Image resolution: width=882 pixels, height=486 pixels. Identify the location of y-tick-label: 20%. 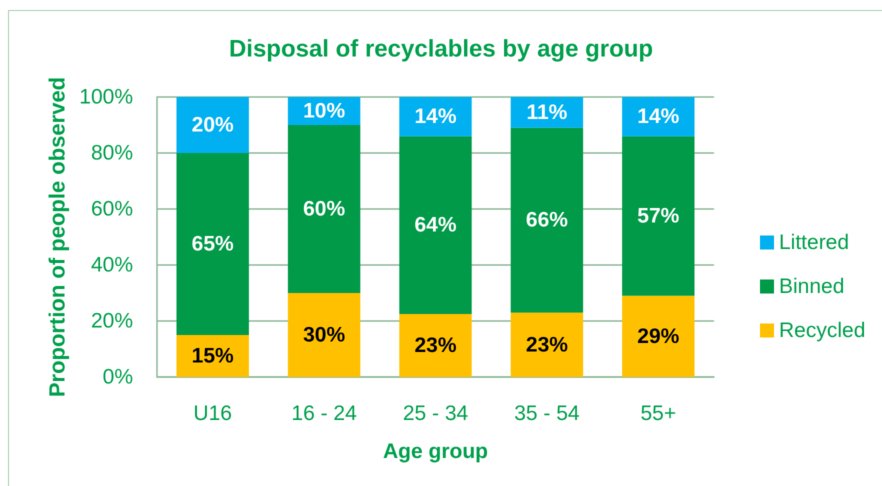
(111, 321).